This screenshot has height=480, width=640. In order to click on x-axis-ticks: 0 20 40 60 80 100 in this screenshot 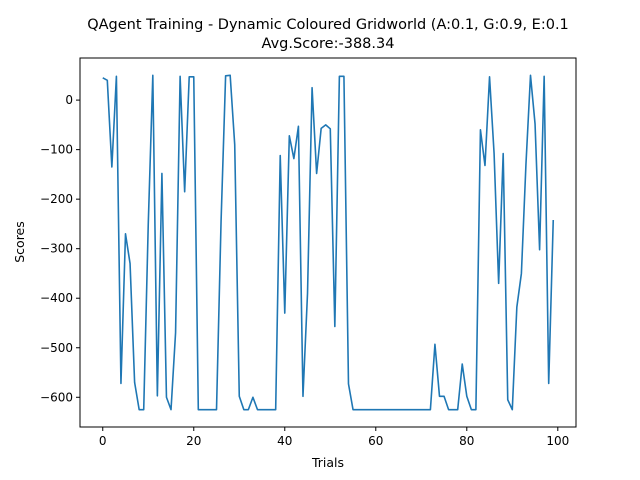, I will do `click(334, 437)`.